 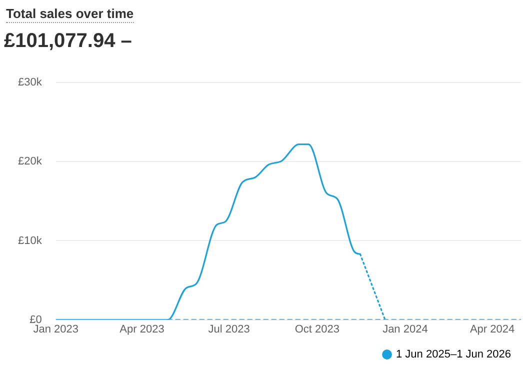 What do you see at coordinates (229, 329) in the screenshot?
I see `x-tick-label: Jul 2023` at bounding box center [229, 329].